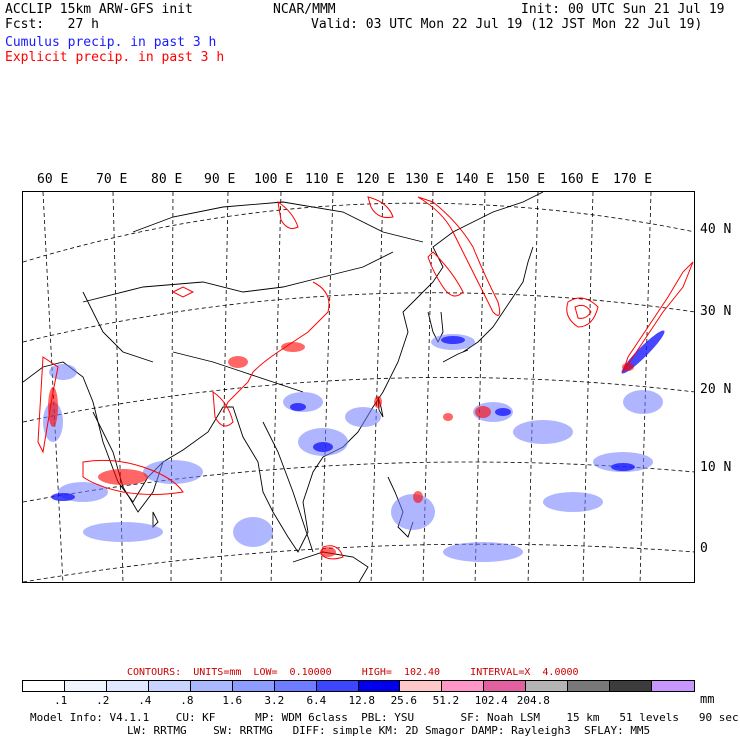  Describe the element at coordinates (220, 179) in the screenshot. I see `lon-label-90e: 90 E` at that location.